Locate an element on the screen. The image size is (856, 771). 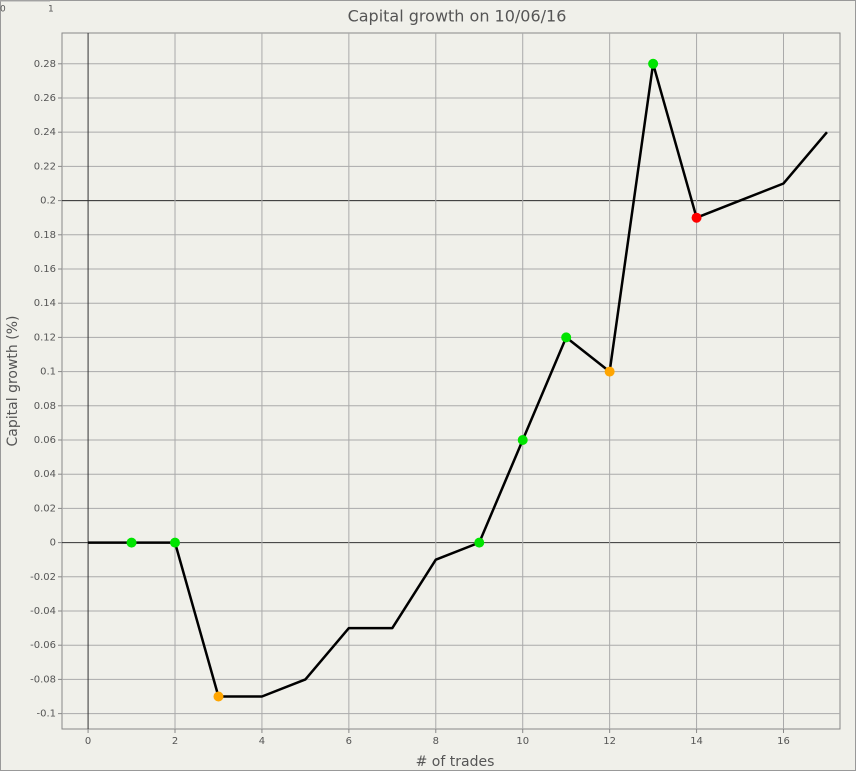
y-tick-label: 0 is located at coordinates (53, 543).